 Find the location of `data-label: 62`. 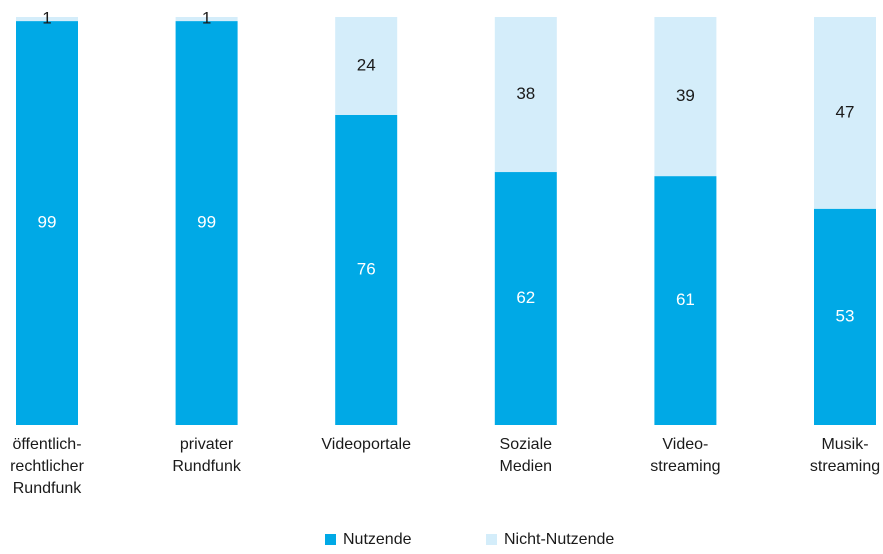

data-label: 62 is located at coordinates (525, 297).